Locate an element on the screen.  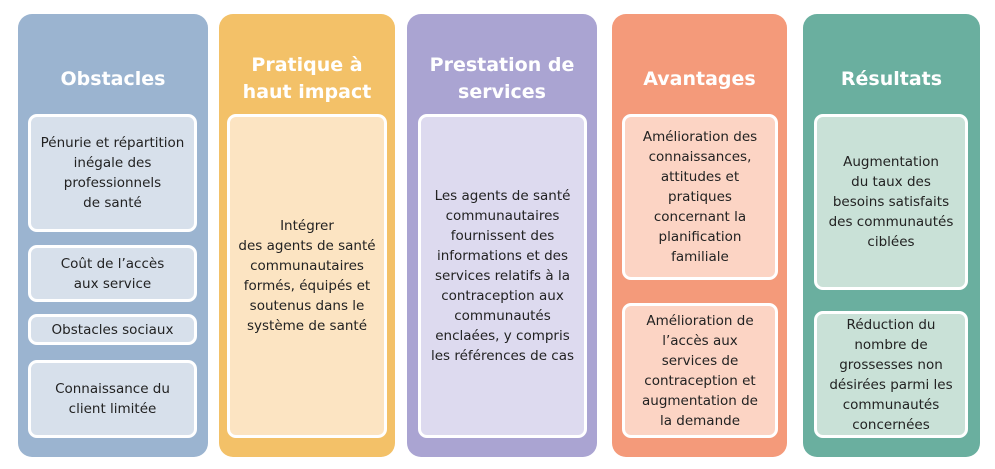
text-line: planification is located at coordinates (700, 237).